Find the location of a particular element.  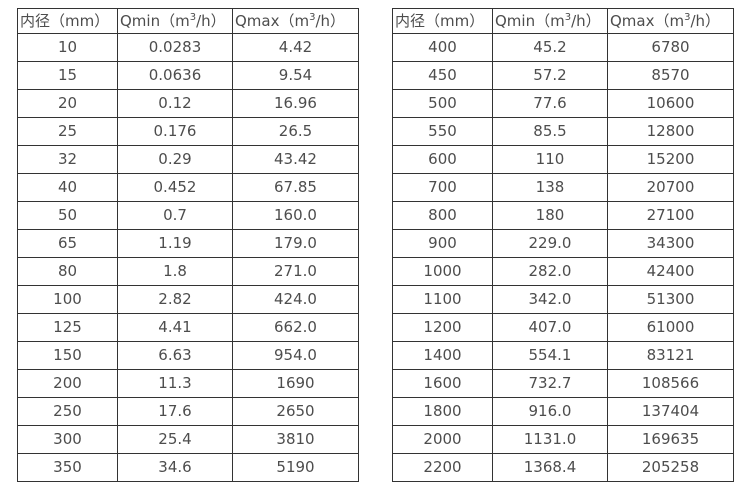

table-row: 1400 554.1 83121 is located at coordinates (563, 355).